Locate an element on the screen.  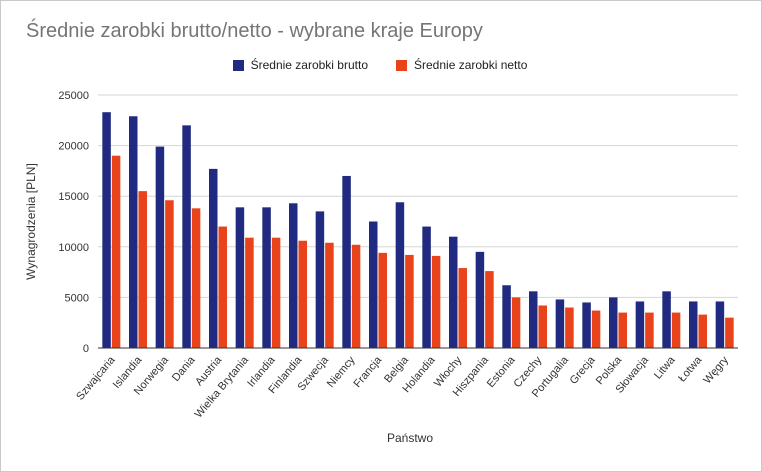
x-tick-label: Szwajcaria is located at coordinates (96, 378).